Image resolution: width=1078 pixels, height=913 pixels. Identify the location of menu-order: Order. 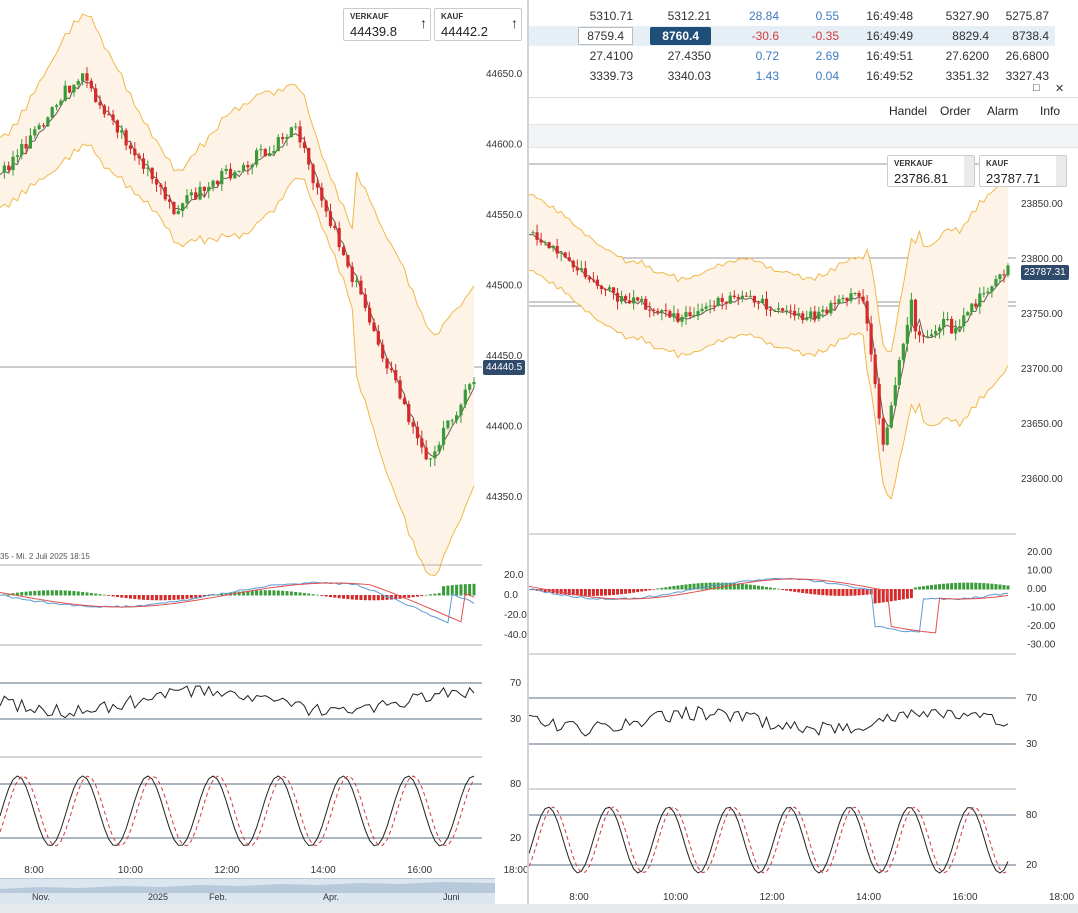
(955, 111).